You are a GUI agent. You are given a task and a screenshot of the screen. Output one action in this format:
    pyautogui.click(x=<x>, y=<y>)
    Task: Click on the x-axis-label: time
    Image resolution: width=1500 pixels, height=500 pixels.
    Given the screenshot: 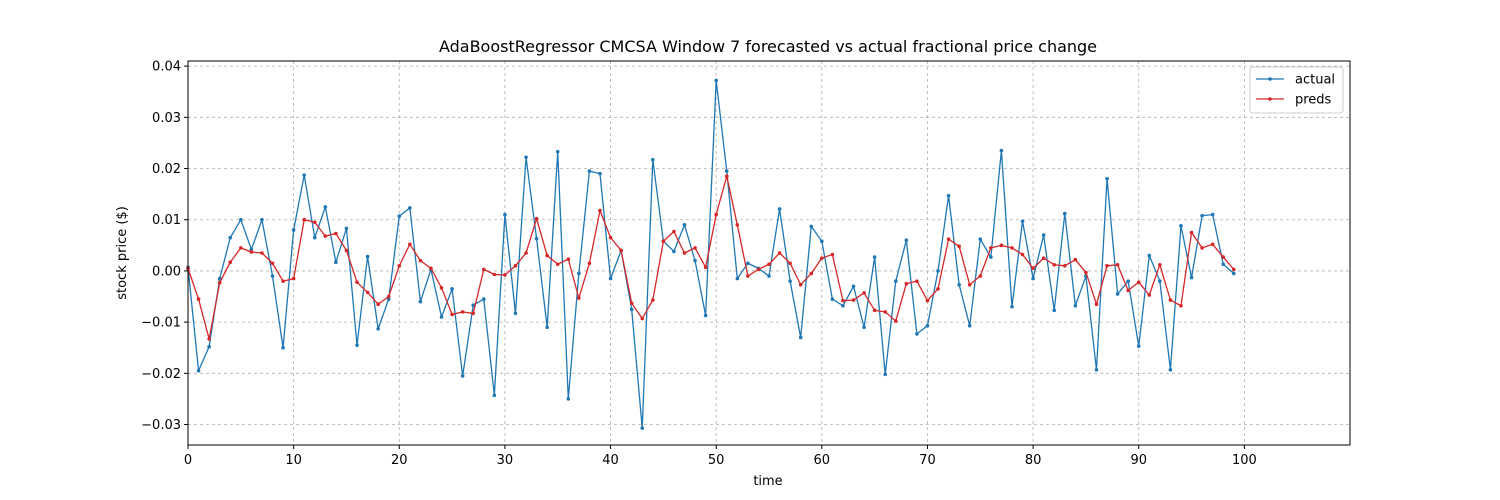 What is the action you would take?
    pyautogui.click(x=767, y=481)
    